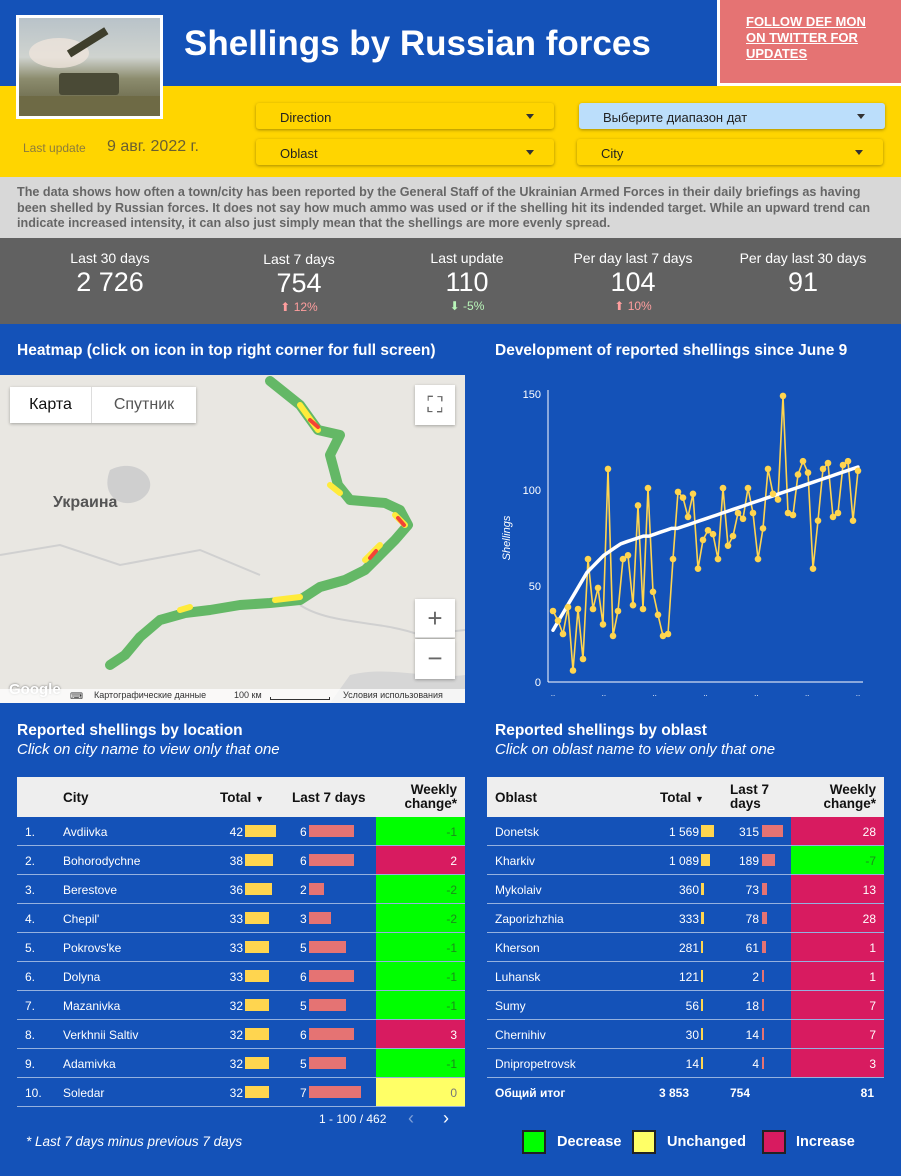 The image size is (901, 1176). What do you see at coordinates (241, 860) in the screenshot?
I see `table-row: 2. Bohorodychne 38 6 2` at bounding box center [241, 860].